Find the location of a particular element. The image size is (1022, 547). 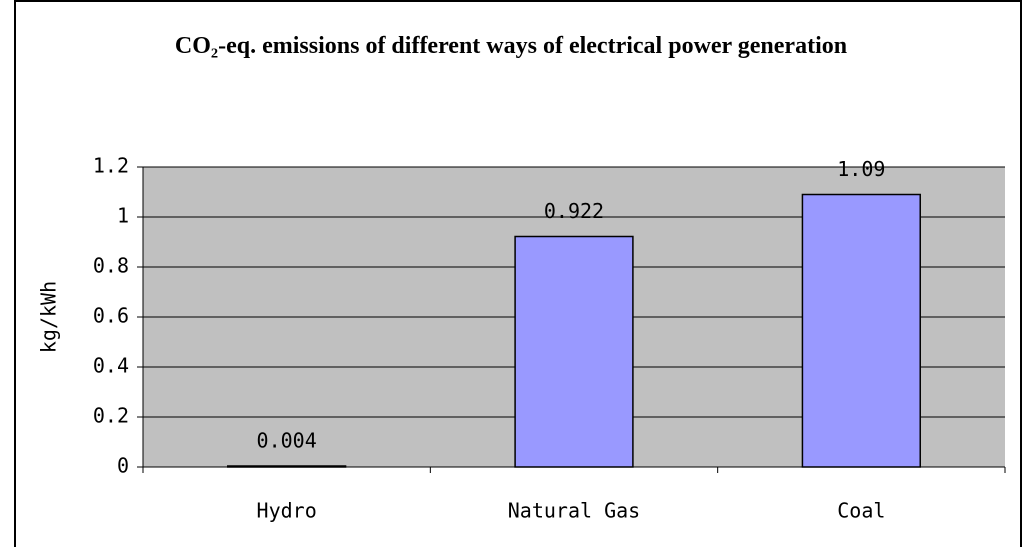

value-label: 0.004 is located at coordinates (287, 441).